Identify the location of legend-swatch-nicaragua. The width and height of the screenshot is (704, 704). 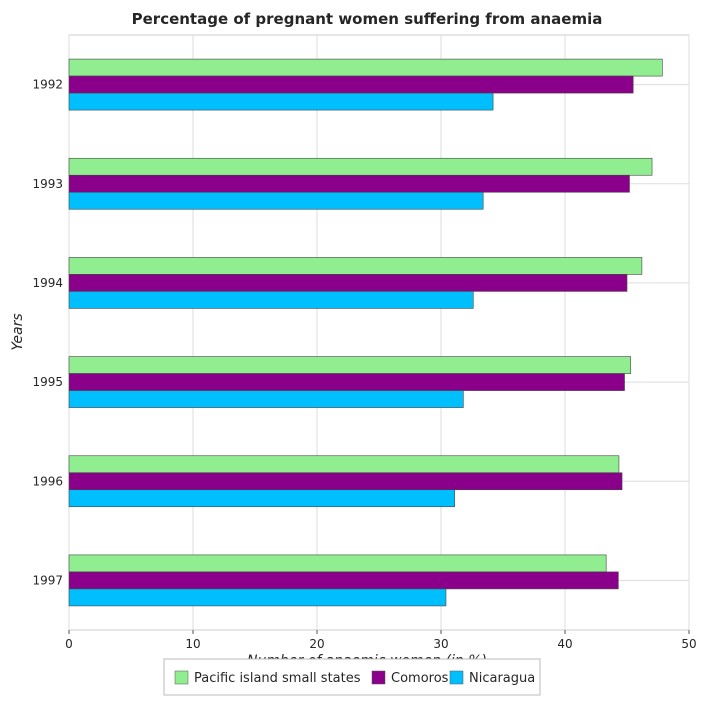
(456, 677).